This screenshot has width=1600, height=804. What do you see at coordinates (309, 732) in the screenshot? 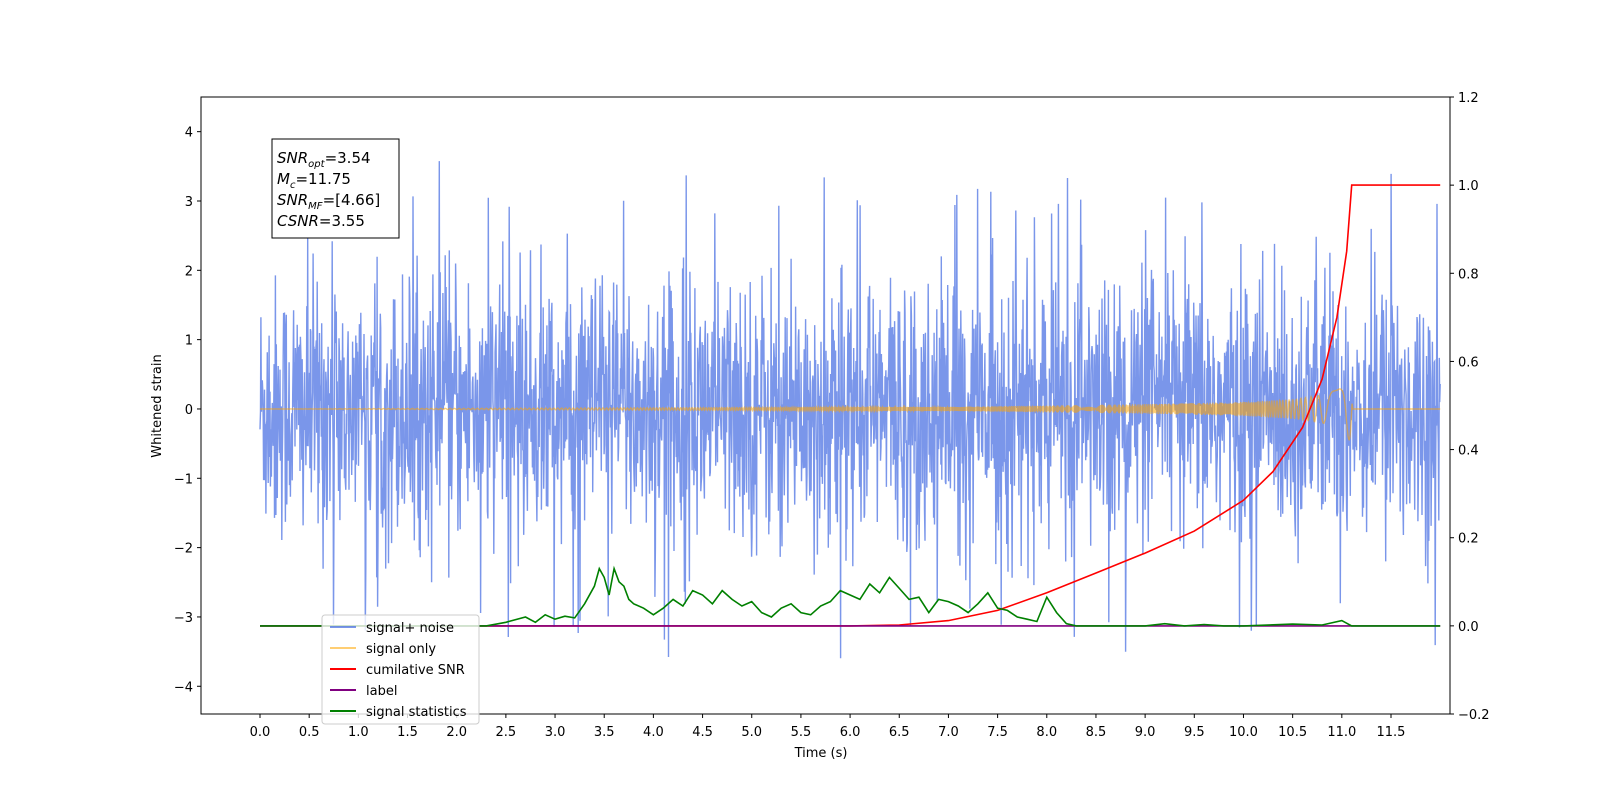
I see `x-tick-label: 0.5` at bounding box center [309, 732].